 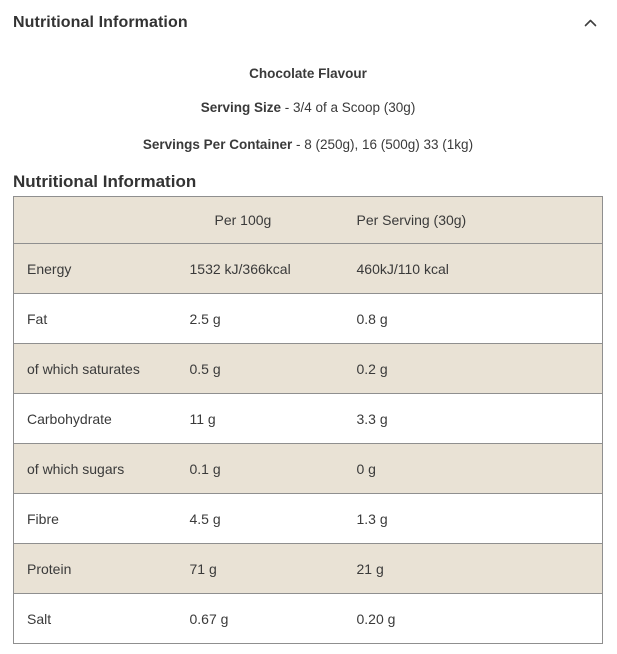 What do you see at coordinates (100, 22) in the screenshot?
I see `accordion-title: Nutritional Information` at bounding box center [100, 22].